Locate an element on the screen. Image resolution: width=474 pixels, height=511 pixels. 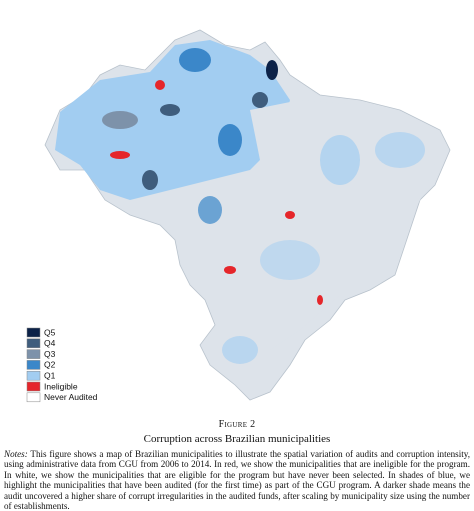
legend-label: Never Audited is located at coordinates (71, 397).